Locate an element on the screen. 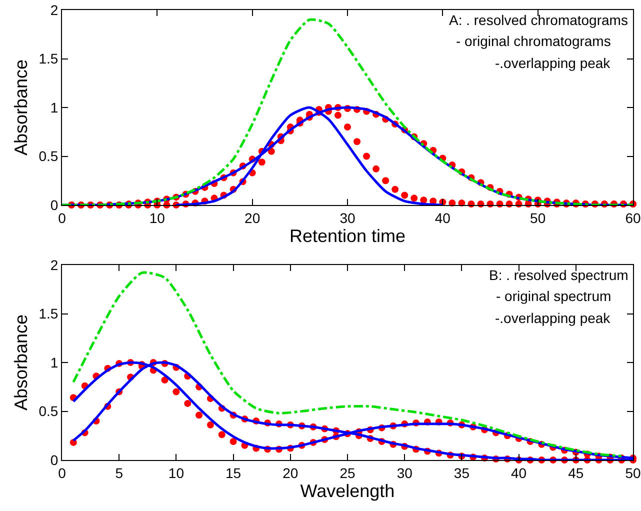 The height and width of the screenshot is (511, 641). x-tick-label: 60 is located at coordinates (633, 218).